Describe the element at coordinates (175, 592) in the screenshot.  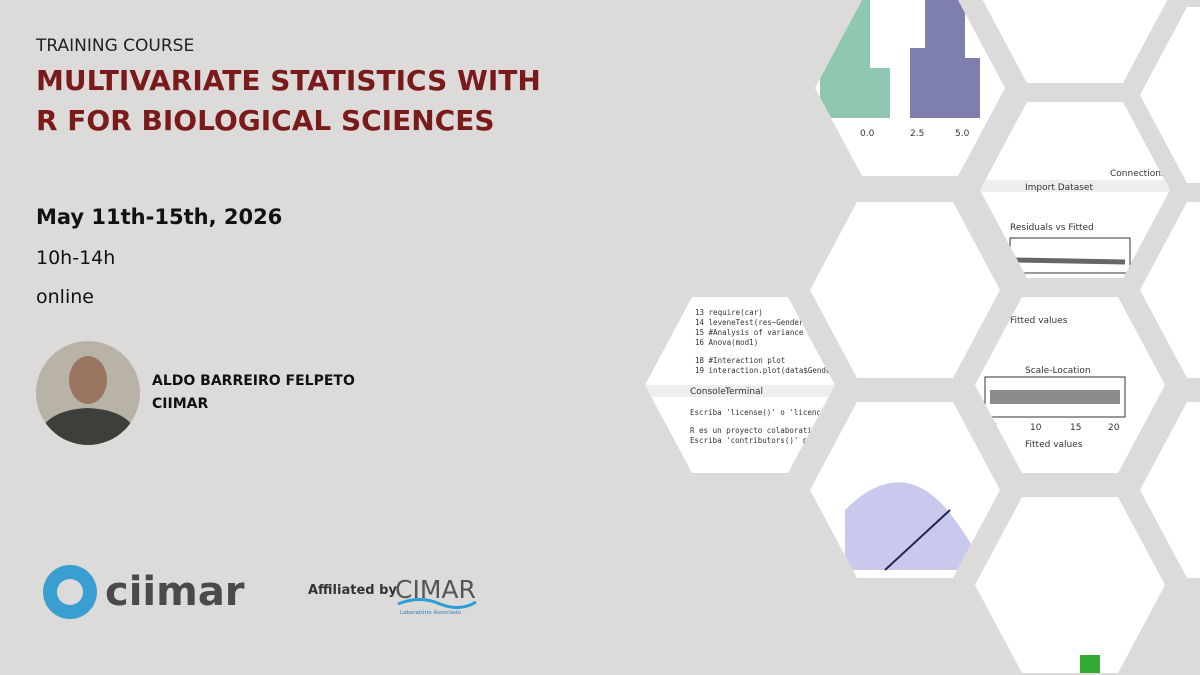
I see `logo-text: ciimar` at that location.